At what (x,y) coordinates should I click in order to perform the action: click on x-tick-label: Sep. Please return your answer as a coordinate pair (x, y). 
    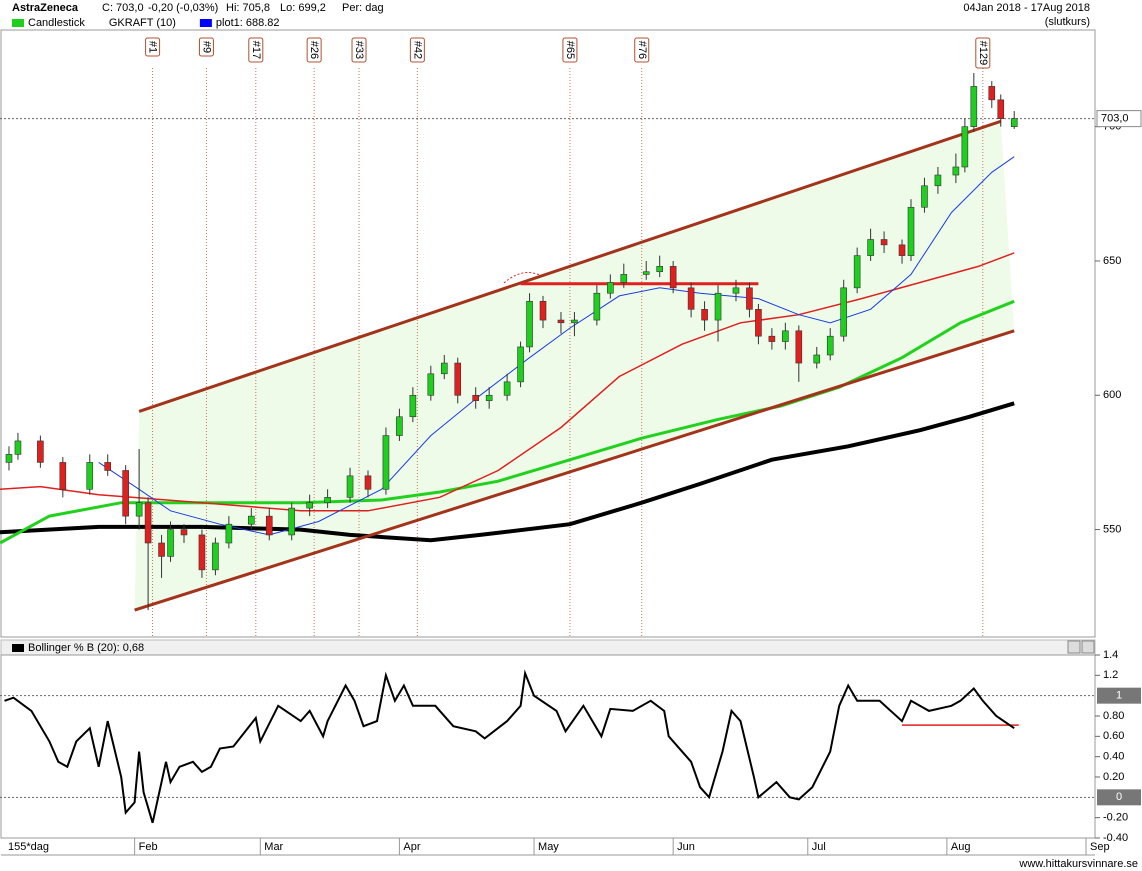
    Looking at the image, I should click on (1100, 847).